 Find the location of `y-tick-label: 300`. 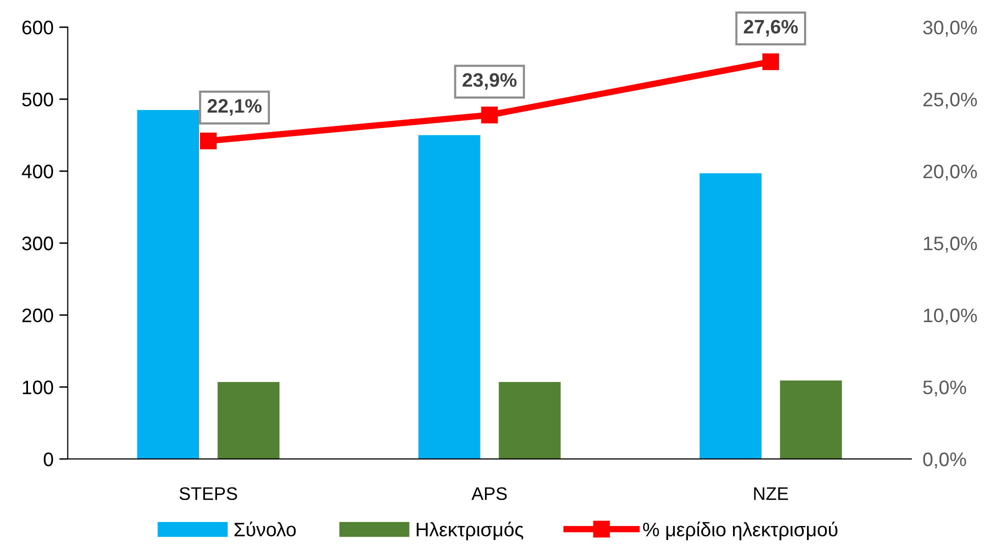

y-tick-label: 300 is located at coordinates (38, 243).